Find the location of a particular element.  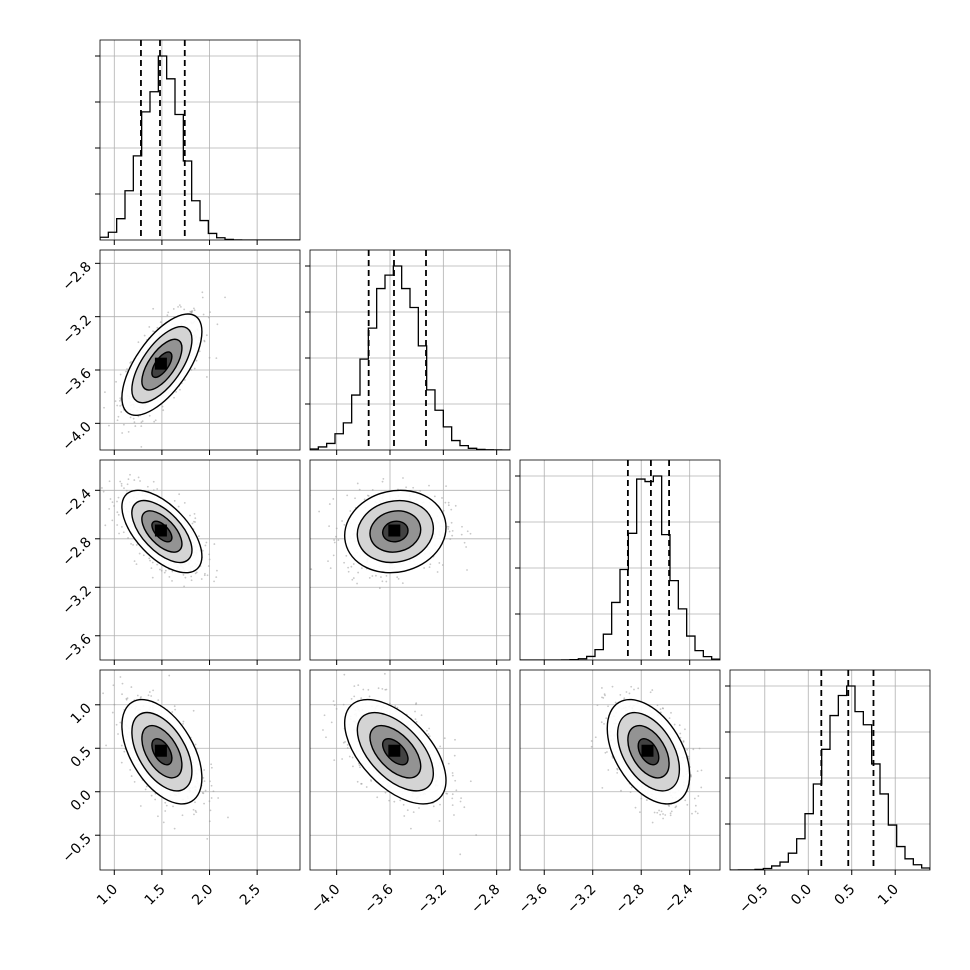

y-tick-label: −3.6 is located at coordinates (76, 382).